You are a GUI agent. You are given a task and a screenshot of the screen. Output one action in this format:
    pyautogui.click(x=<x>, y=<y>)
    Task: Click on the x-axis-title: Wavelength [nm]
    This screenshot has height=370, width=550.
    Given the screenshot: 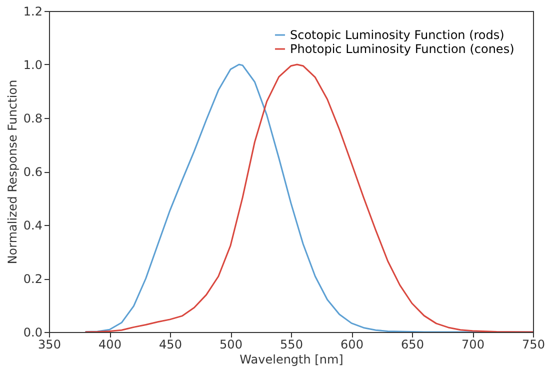 What is the action you would take?
    pyautogui.click(x=292, y=359)
    